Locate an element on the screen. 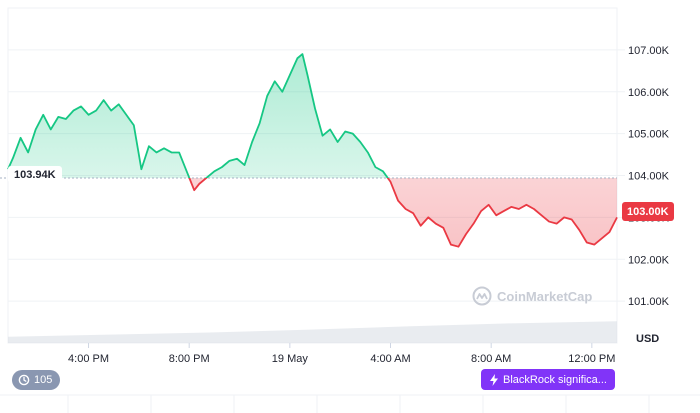 Image resolution: width=700 pixels, height=413 pixels. price-area-below is located at coordinates (403, 212).